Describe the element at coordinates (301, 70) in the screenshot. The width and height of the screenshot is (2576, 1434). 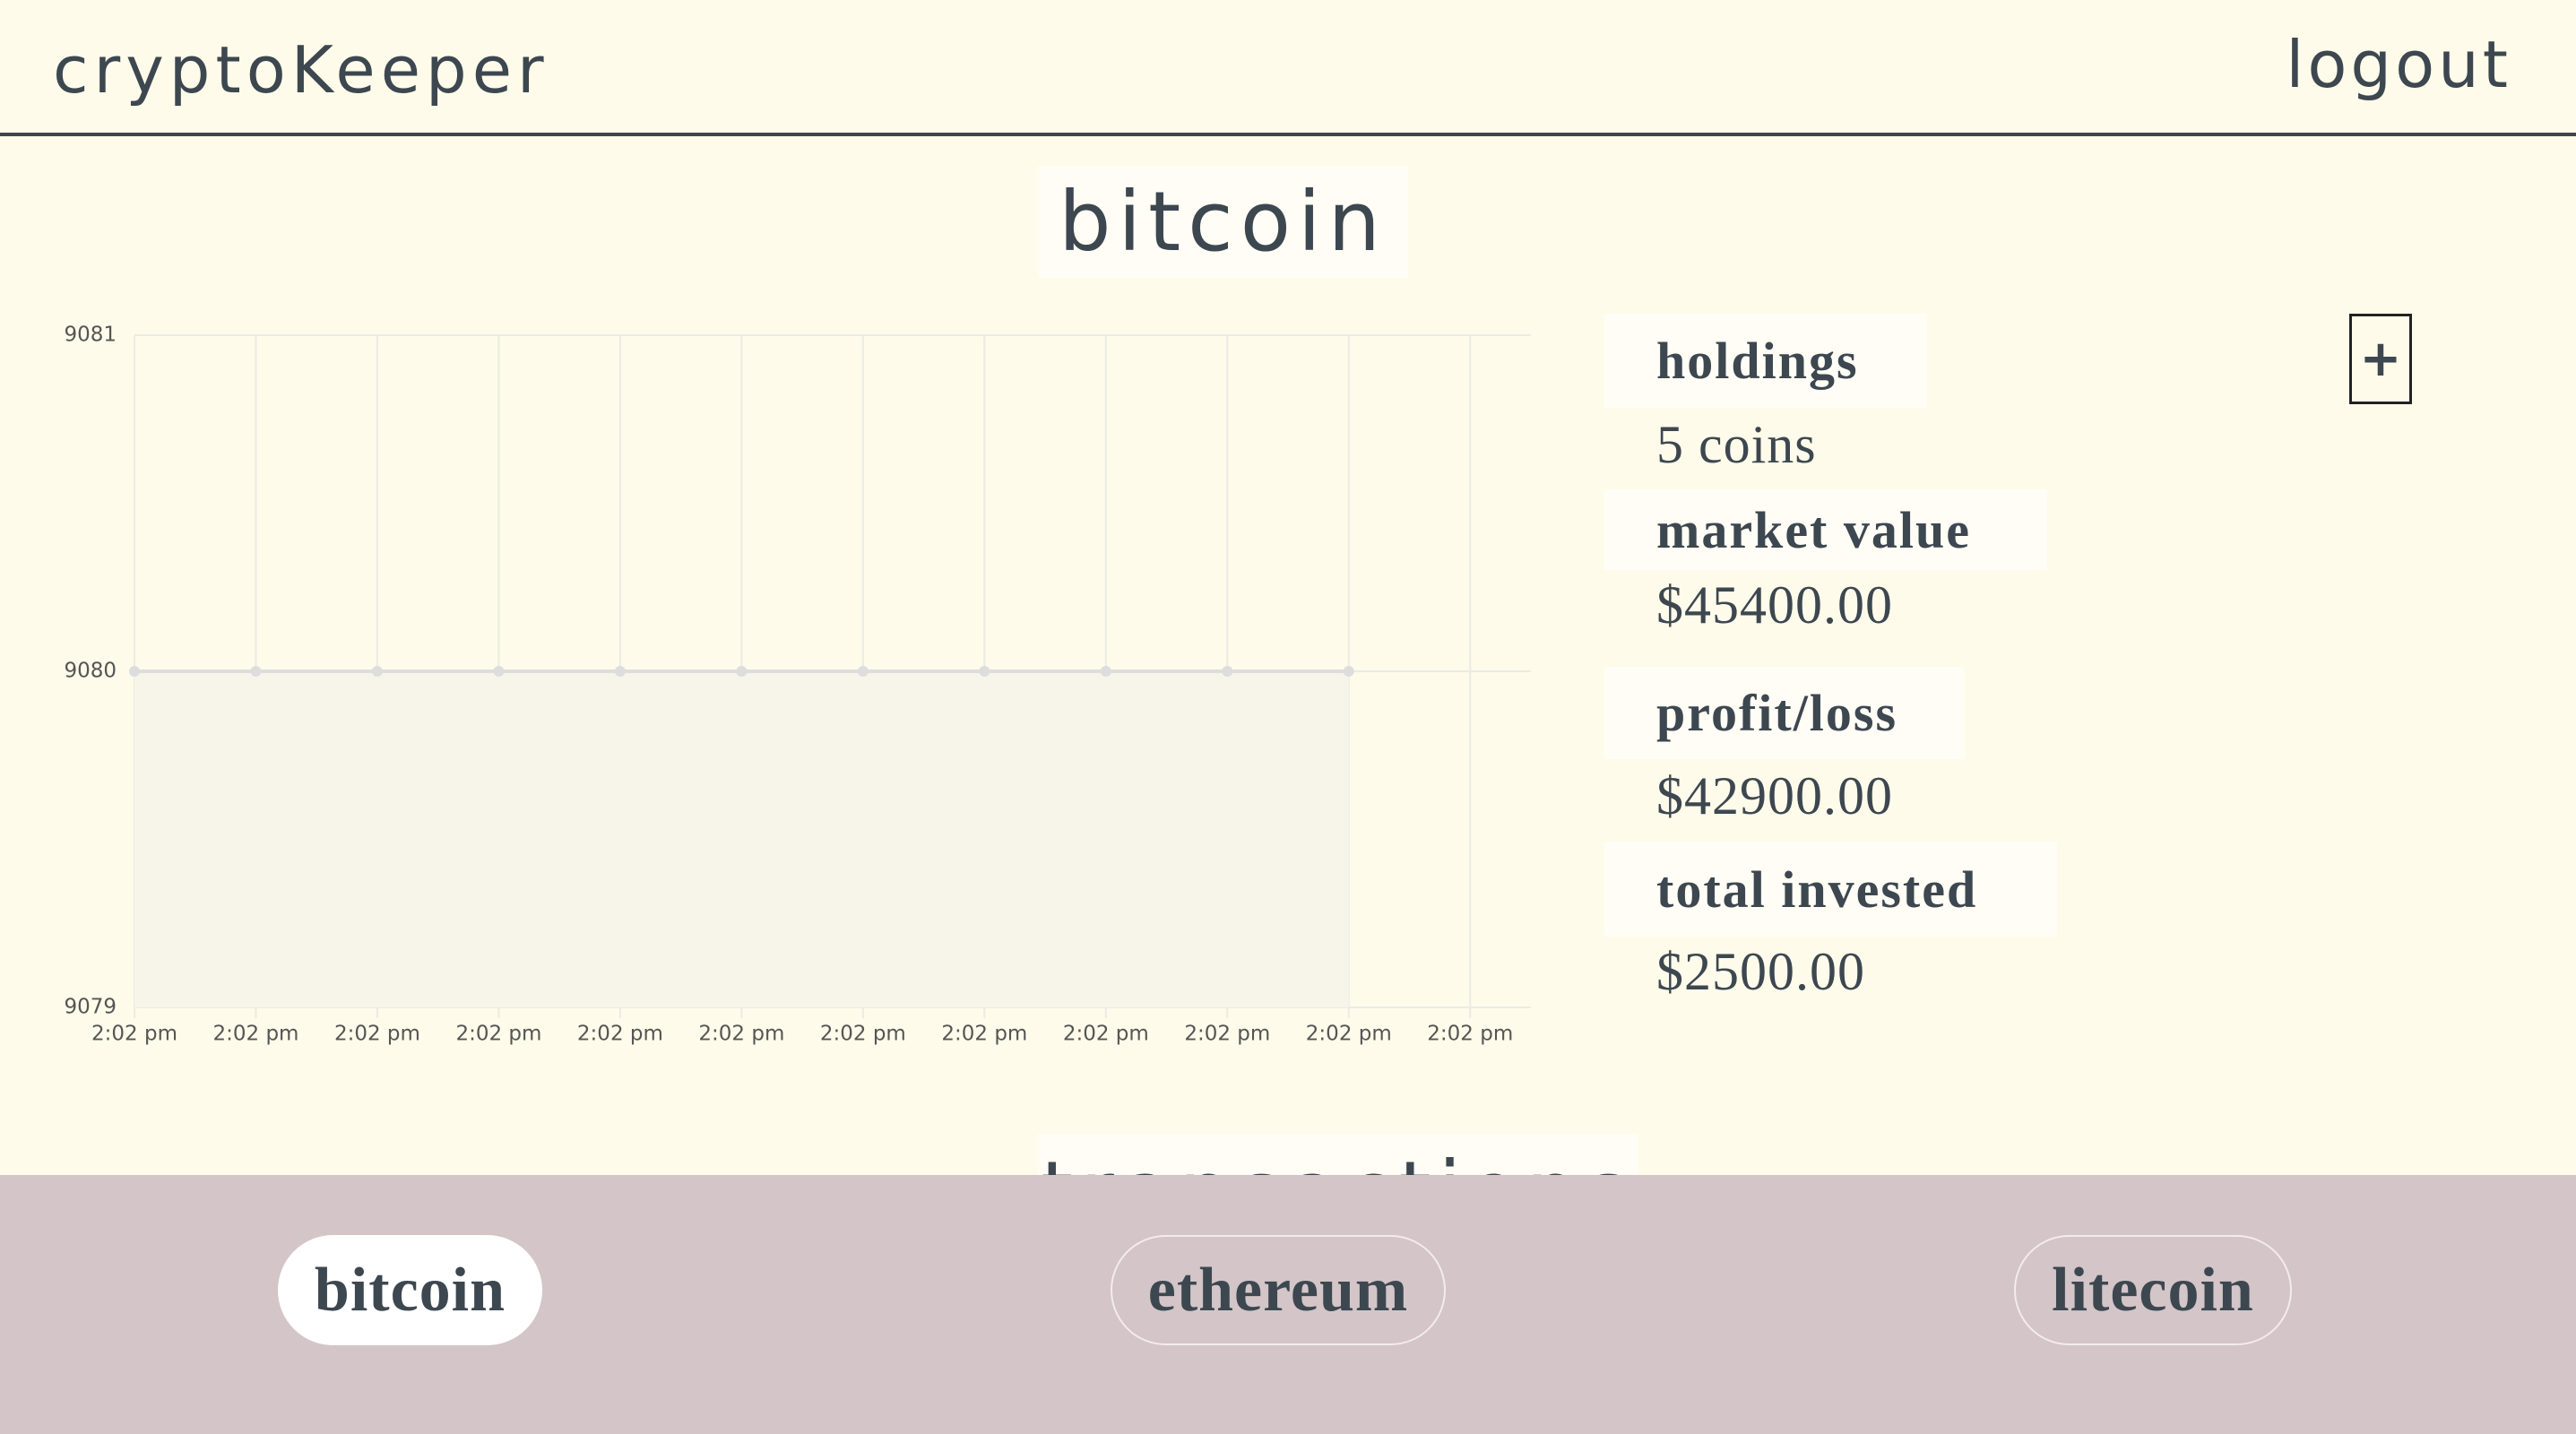
I see `brand: cryptoKeeper` at that location.